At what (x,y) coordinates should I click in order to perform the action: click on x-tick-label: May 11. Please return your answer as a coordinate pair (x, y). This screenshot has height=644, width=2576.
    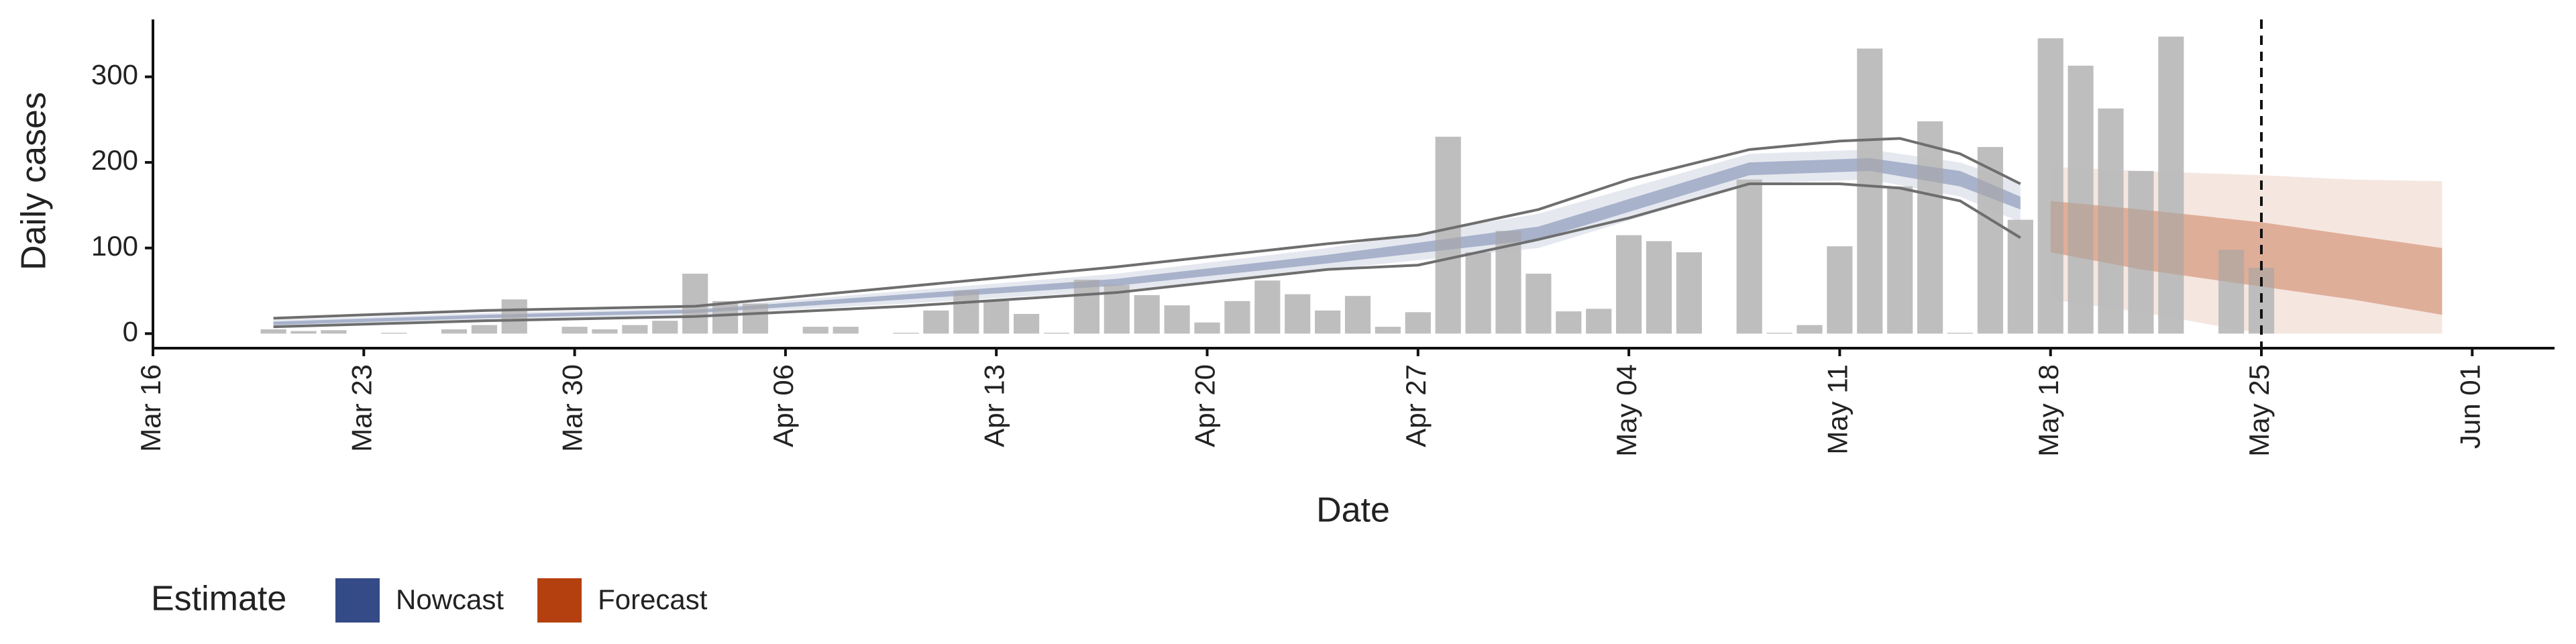
    Looking at the image, I should click on (1837, 409).